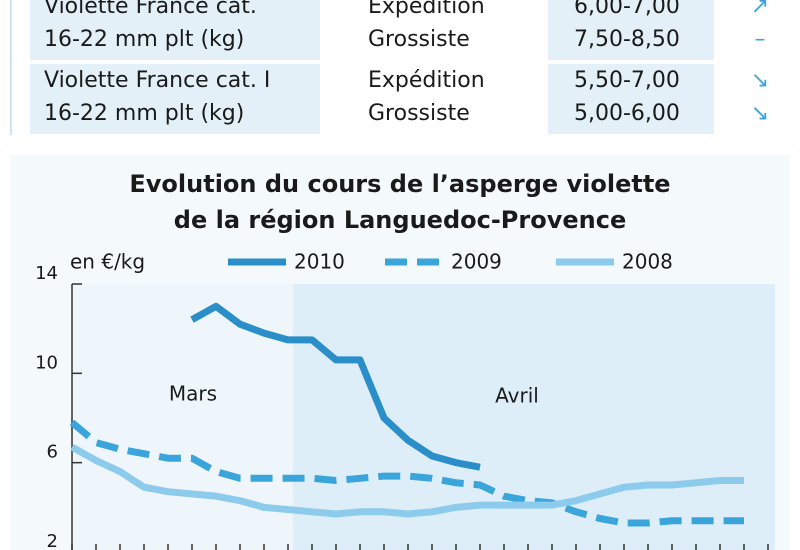  What do you see at coordinates (399, 184) in the screenshot?
I see `chart-title: Evolution du cours de l’asperge violette` at bounding box center [399, 184].